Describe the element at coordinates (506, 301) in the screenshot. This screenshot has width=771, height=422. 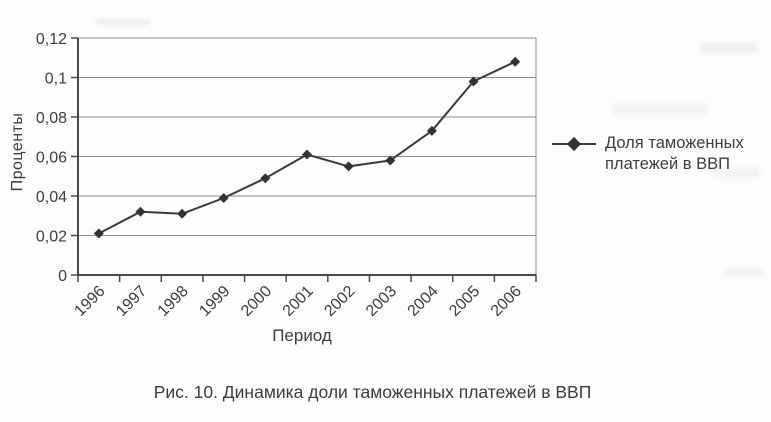
I see `x-tick-label: 2006` at that location.